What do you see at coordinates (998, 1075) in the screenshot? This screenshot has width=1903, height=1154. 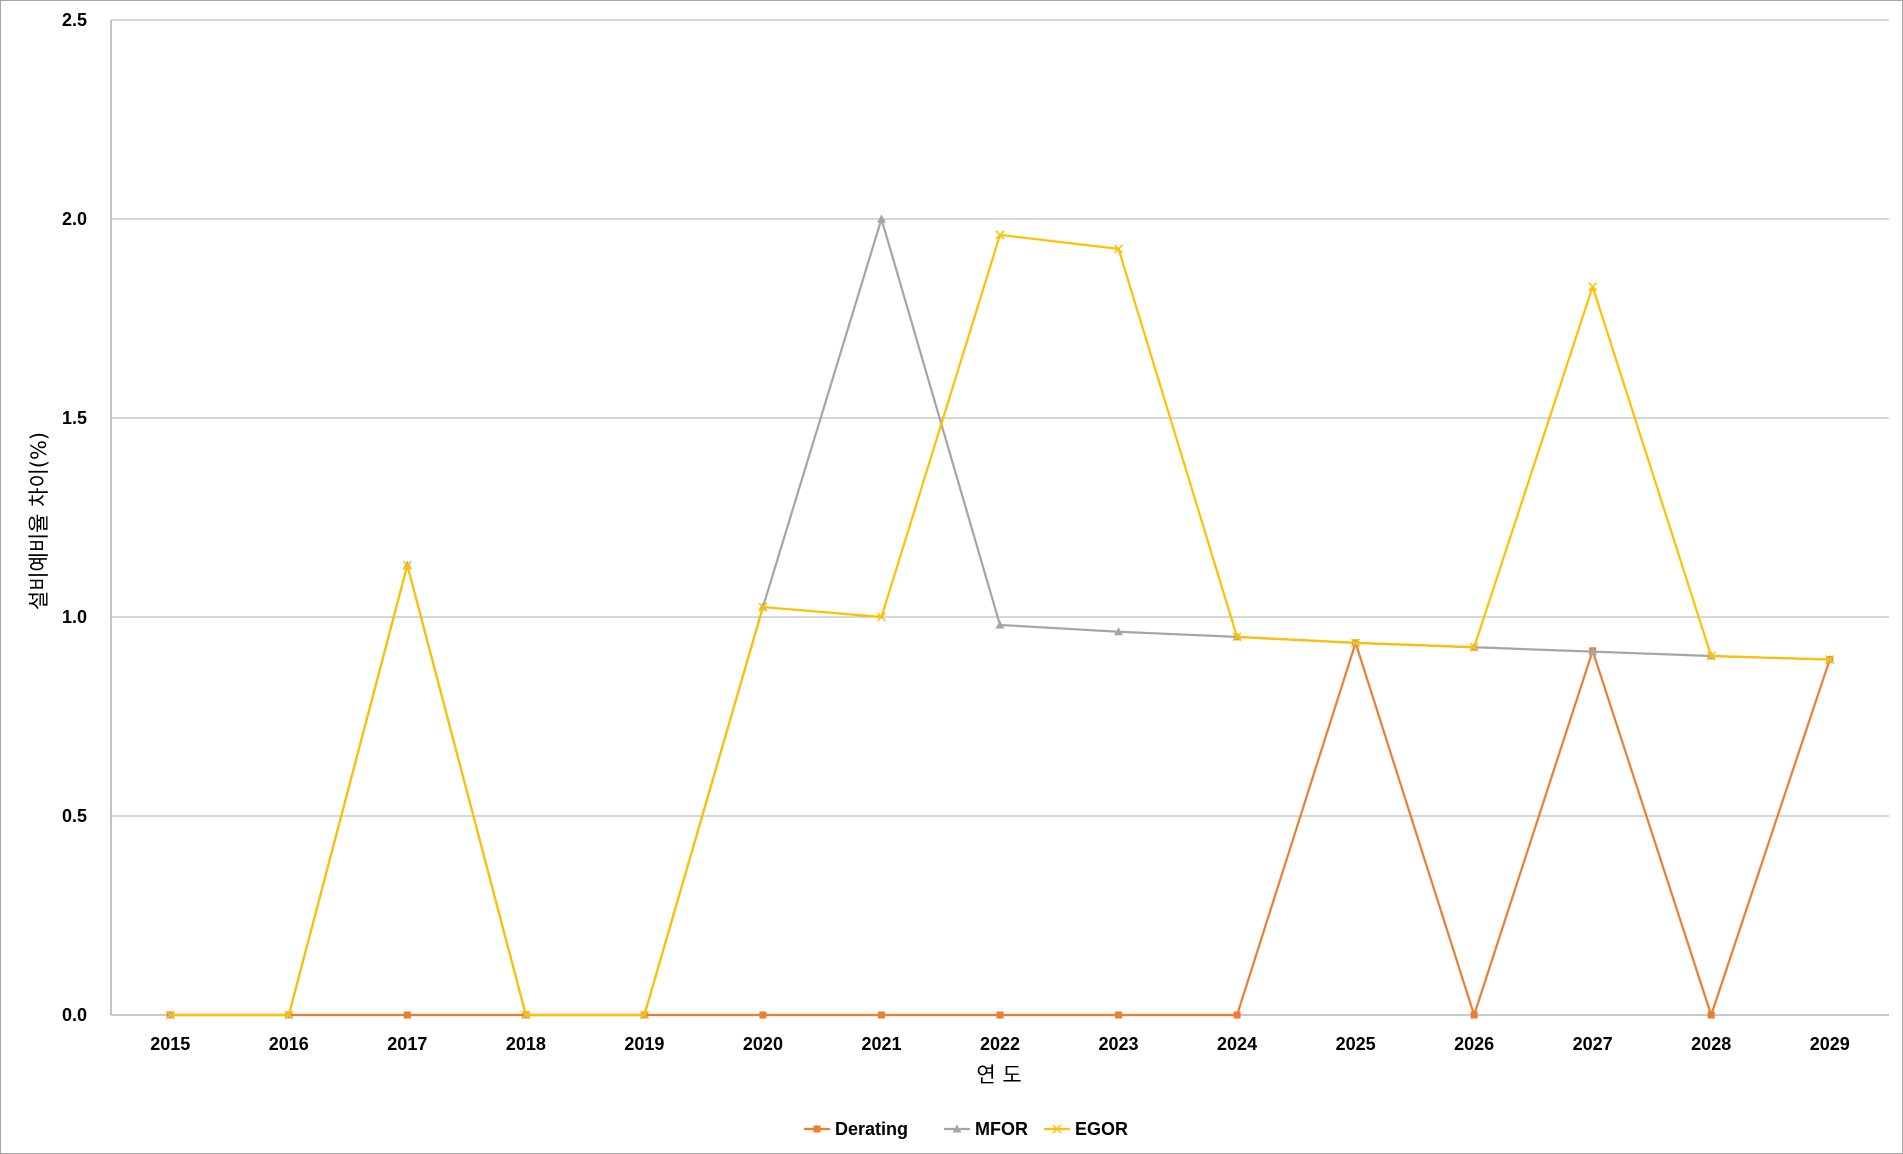 I see `x-axis-title: 연 도` at bounding box center [998, 1075].